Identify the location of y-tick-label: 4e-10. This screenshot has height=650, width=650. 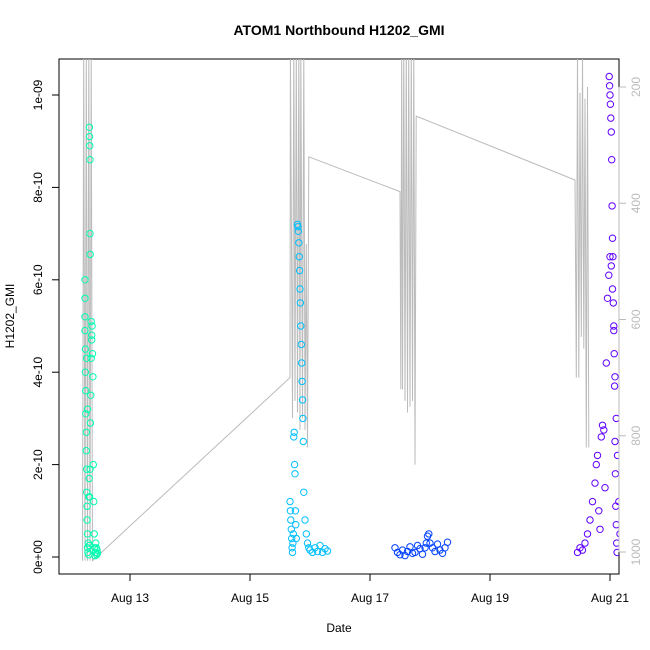
(38, 372).